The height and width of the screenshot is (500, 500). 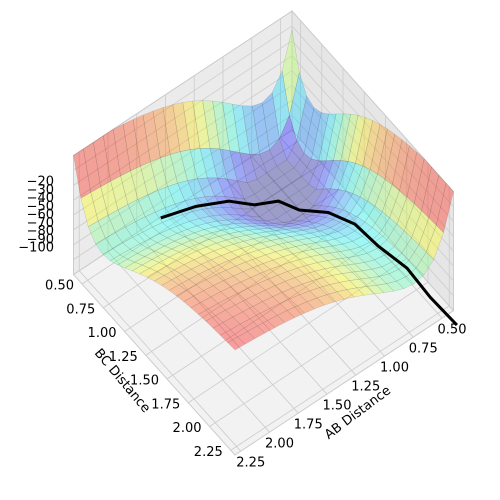 What do you see at coordinates (208, 452) in the screenshot?
I see `y-tick-label: 2.25` at bounding box center [208, 452].